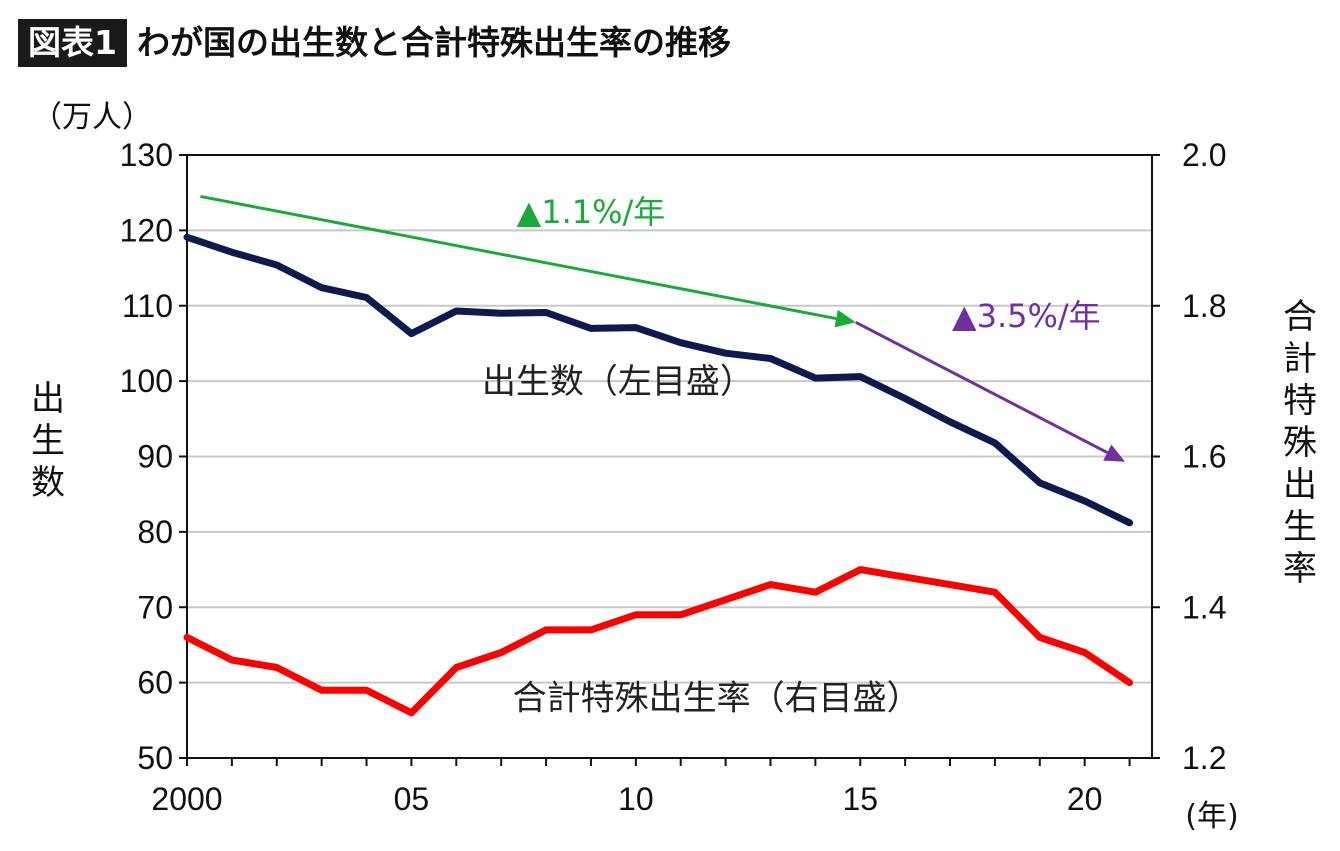 This screenshot has height=851, width=1340. Describe the element at coordinates (72, 43) in the screenshot. I see `figure-number-badge: 図表1` at that location.